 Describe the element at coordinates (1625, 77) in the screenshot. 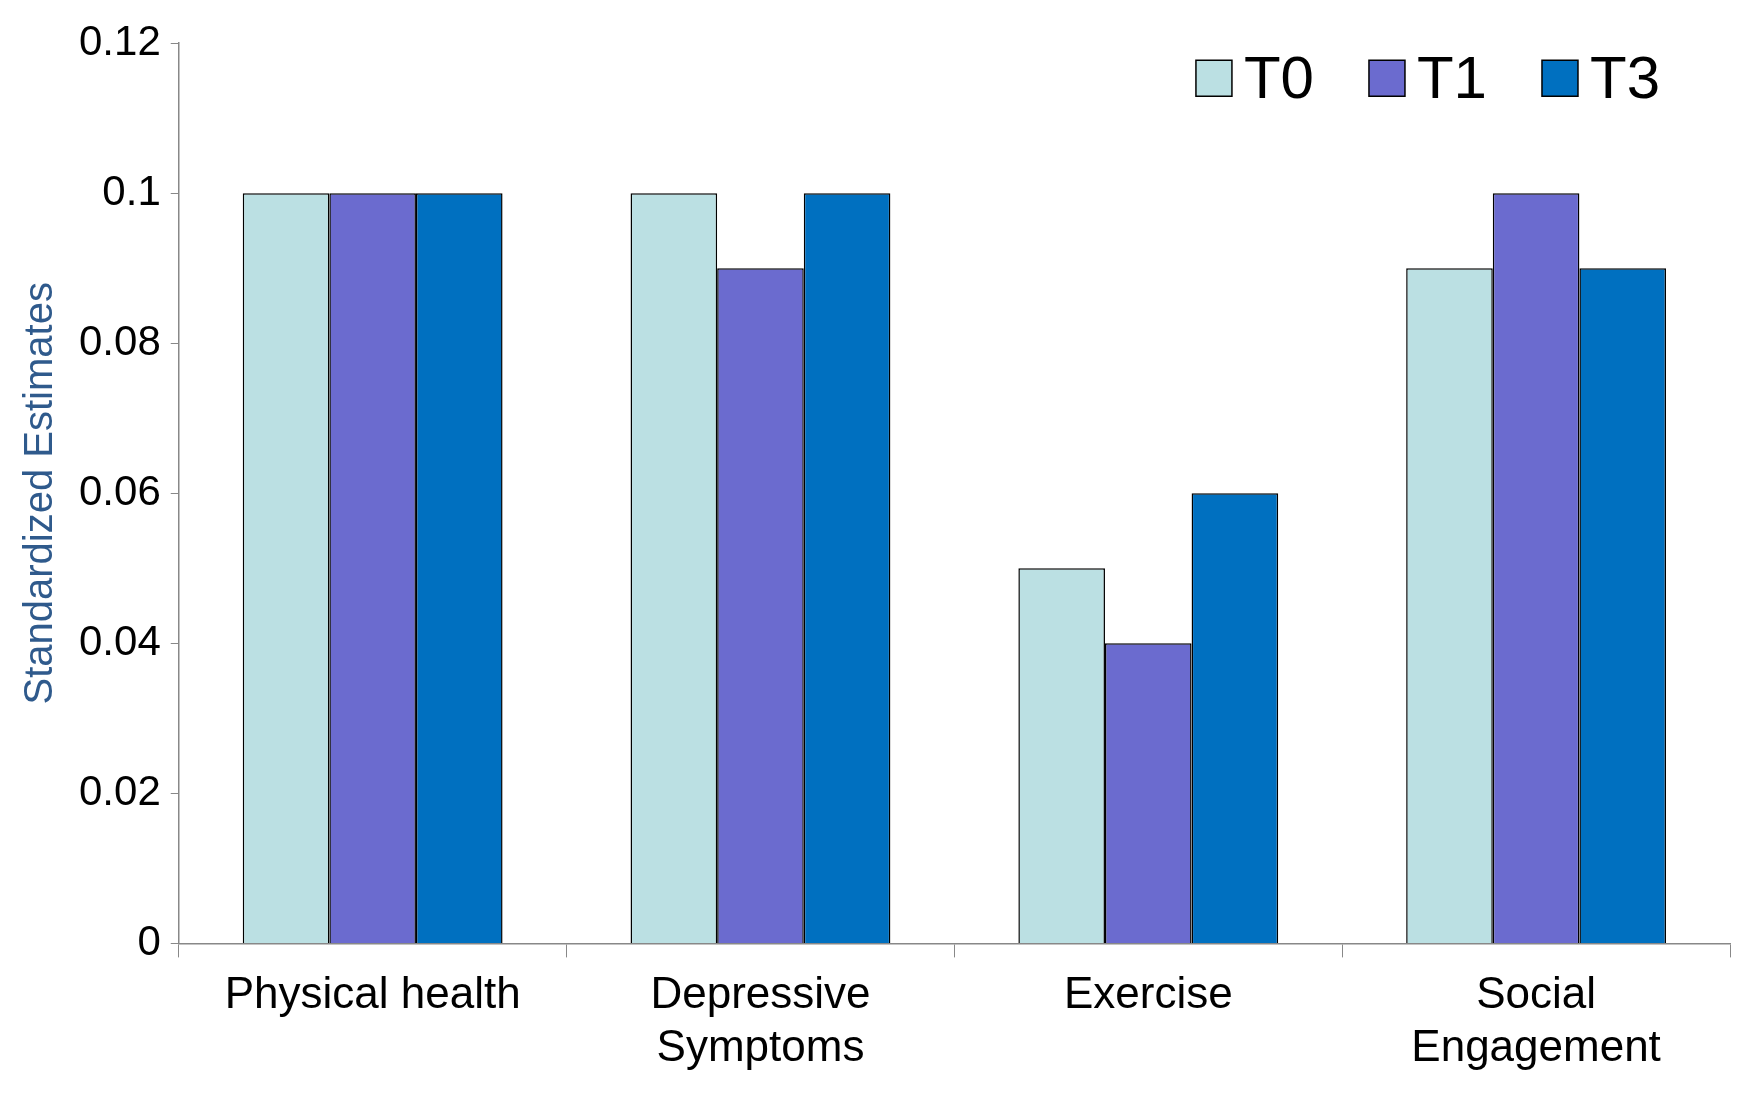

I see `legend-label: T3` at that location.